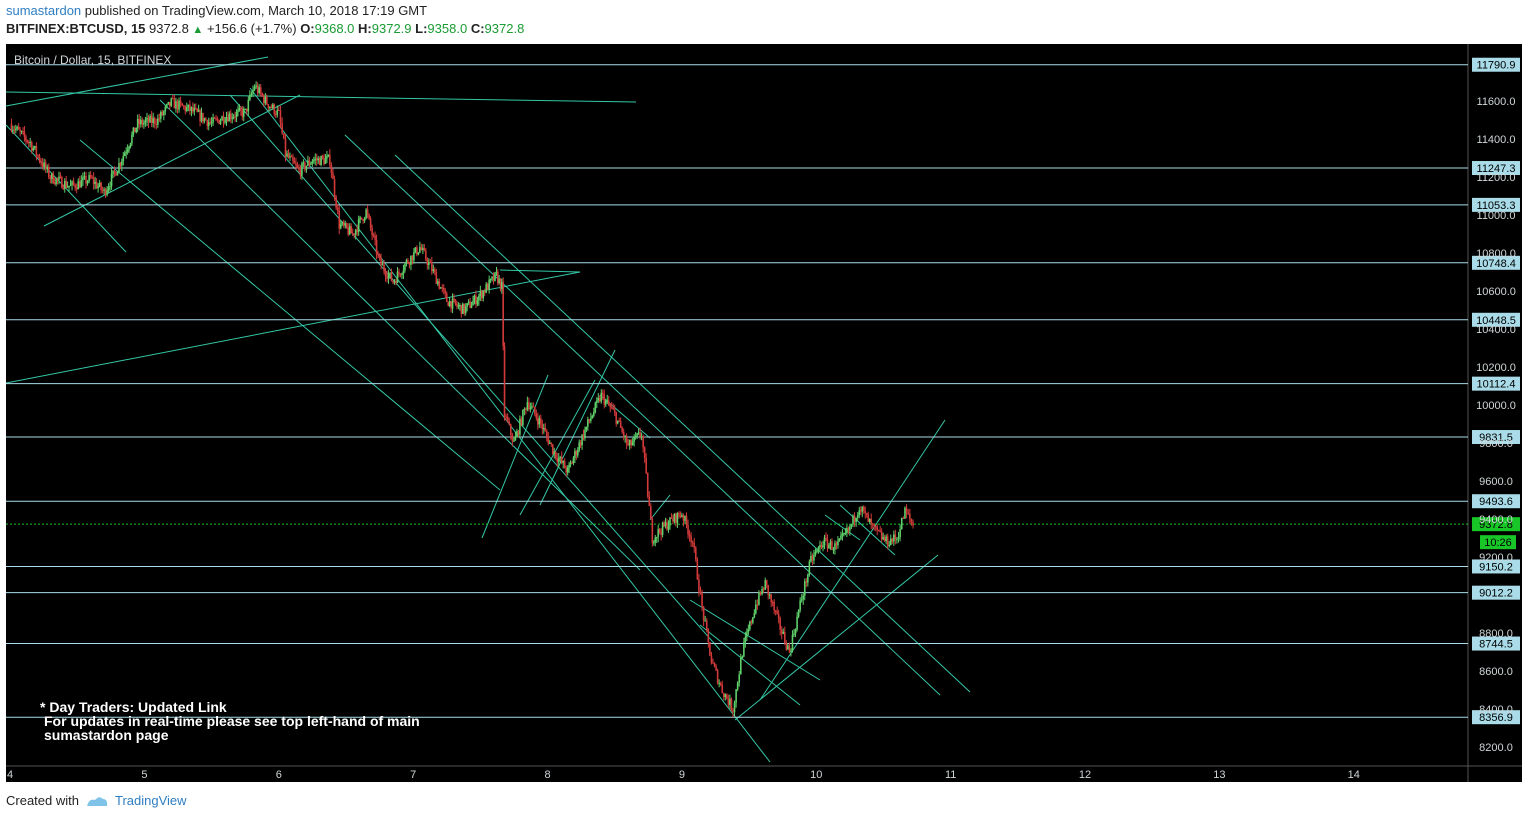 This screenshot has height=819, width=1528. I want to click on level-label-11: 8356.9, so click(1496, 718).